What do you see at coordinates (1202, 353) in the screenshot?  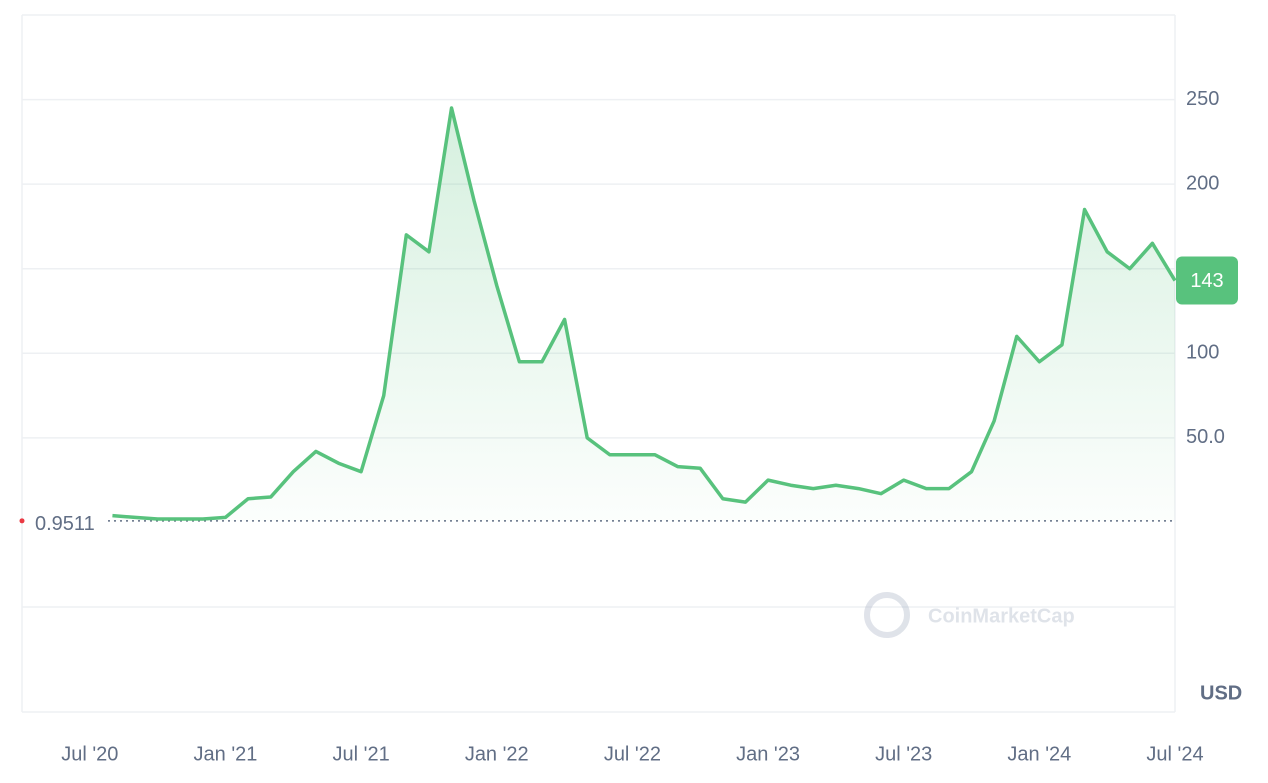 I see `y-tick-label: 100` at bounding box center [1202, 353].